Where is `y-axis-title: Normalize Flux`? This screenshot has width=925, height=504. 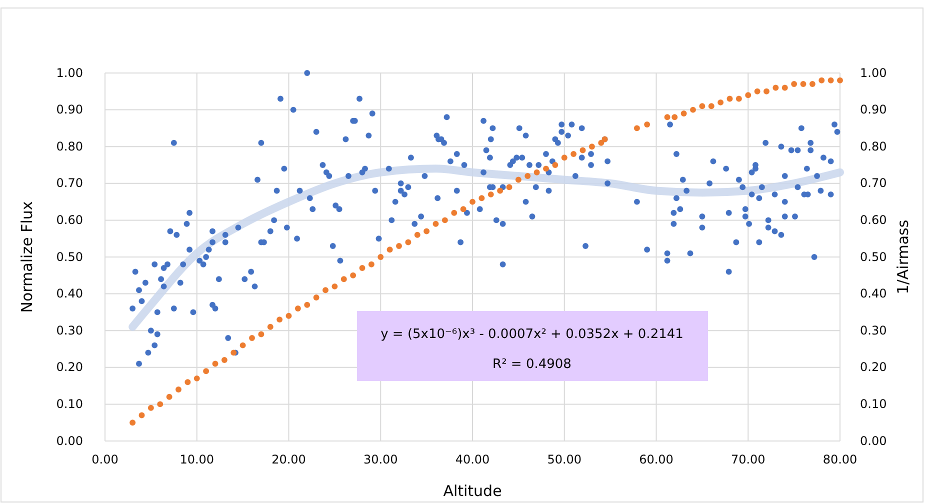
y-axis-title: Normalize Flux is located at coordinates (27, 257).